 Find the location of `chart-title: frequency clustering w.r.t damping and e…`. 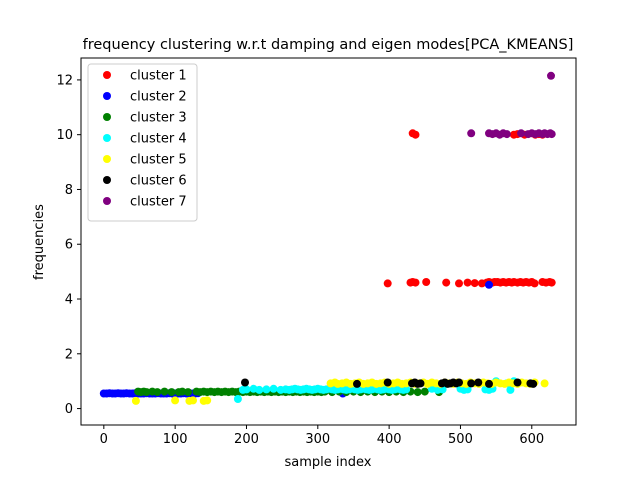

chart-title: frequency clustering w.r.t damping and e… is located at coordinates (328, 45).